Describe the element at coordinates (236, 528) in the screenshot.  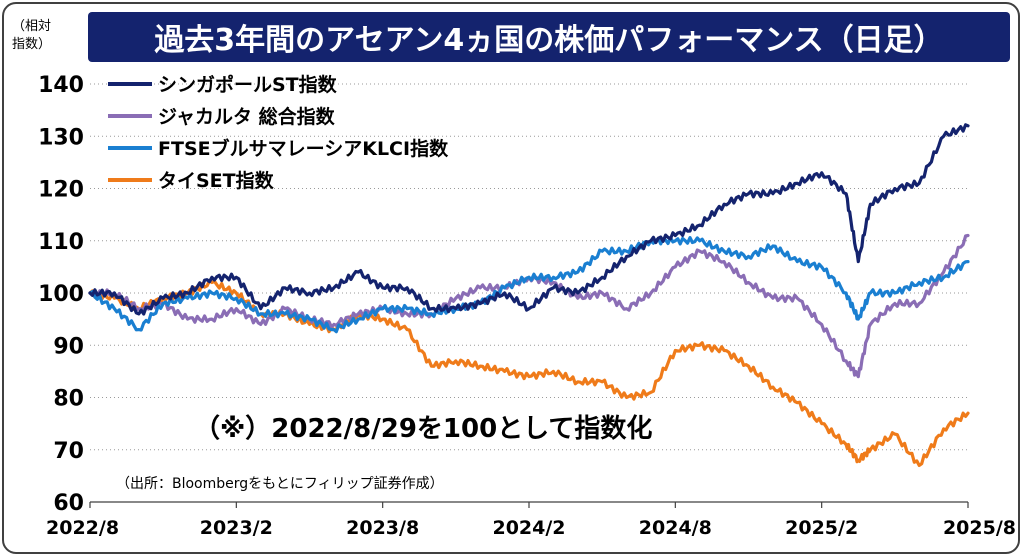
I see `x-tick-label: 2023/2` at that location.